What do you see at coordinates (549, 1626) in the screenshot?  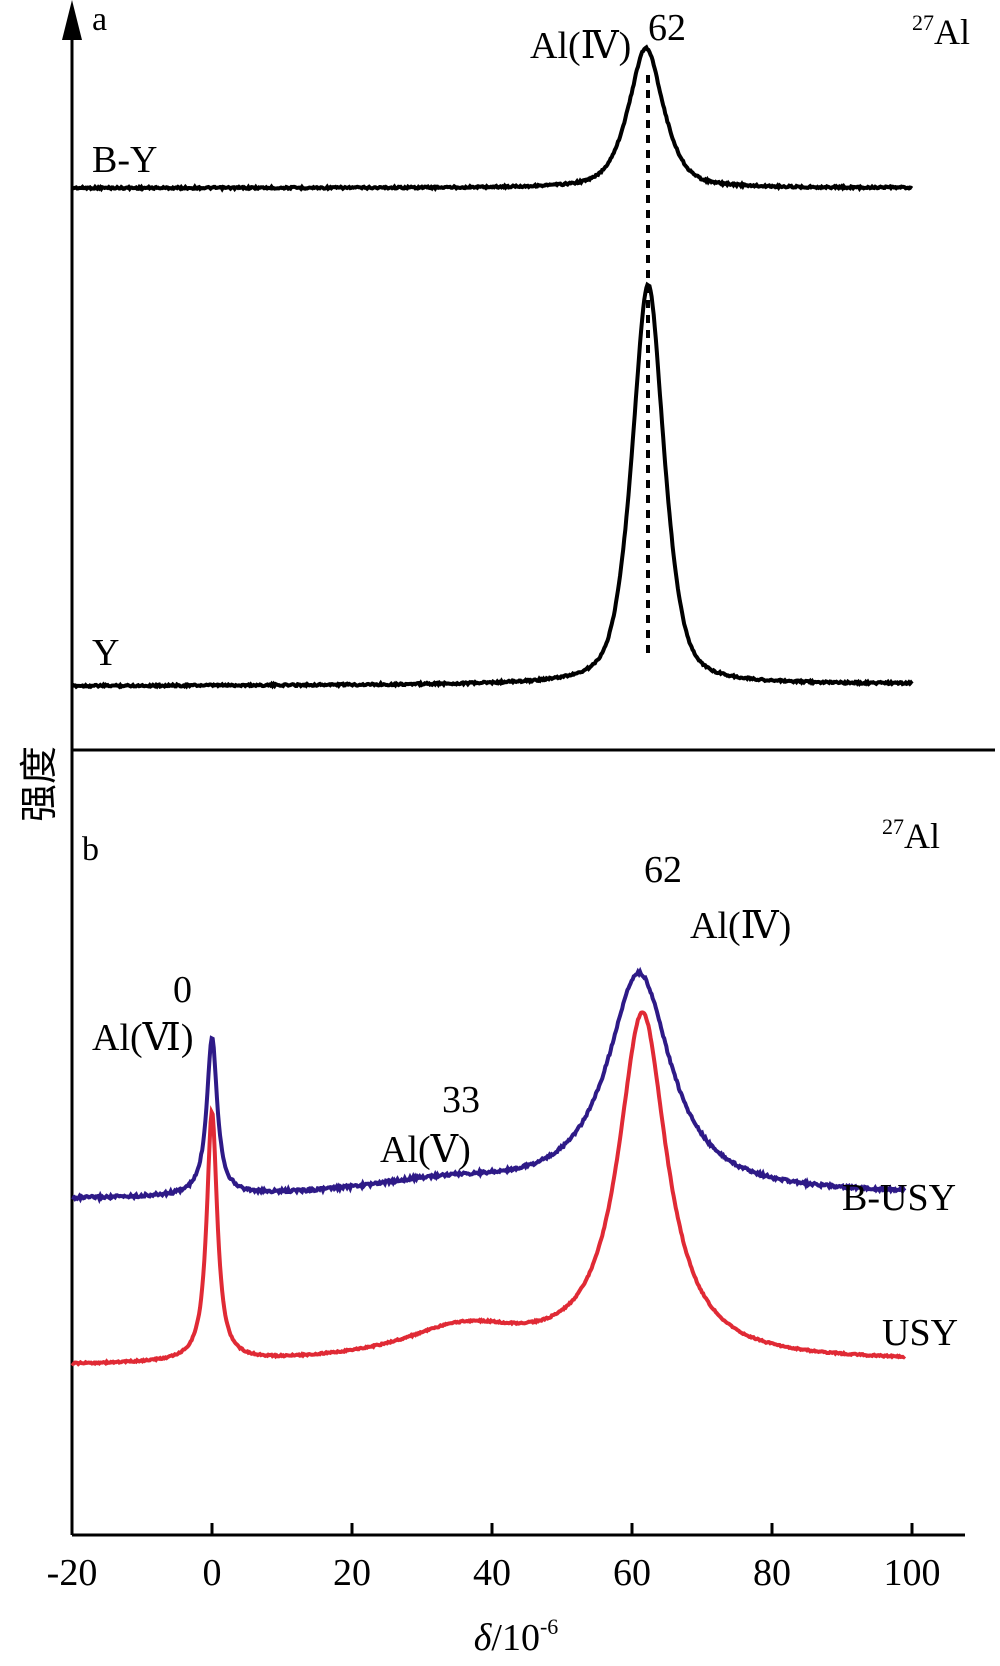 I see `x-axis-label-exp: -6` at bounding box center [549, 1626].